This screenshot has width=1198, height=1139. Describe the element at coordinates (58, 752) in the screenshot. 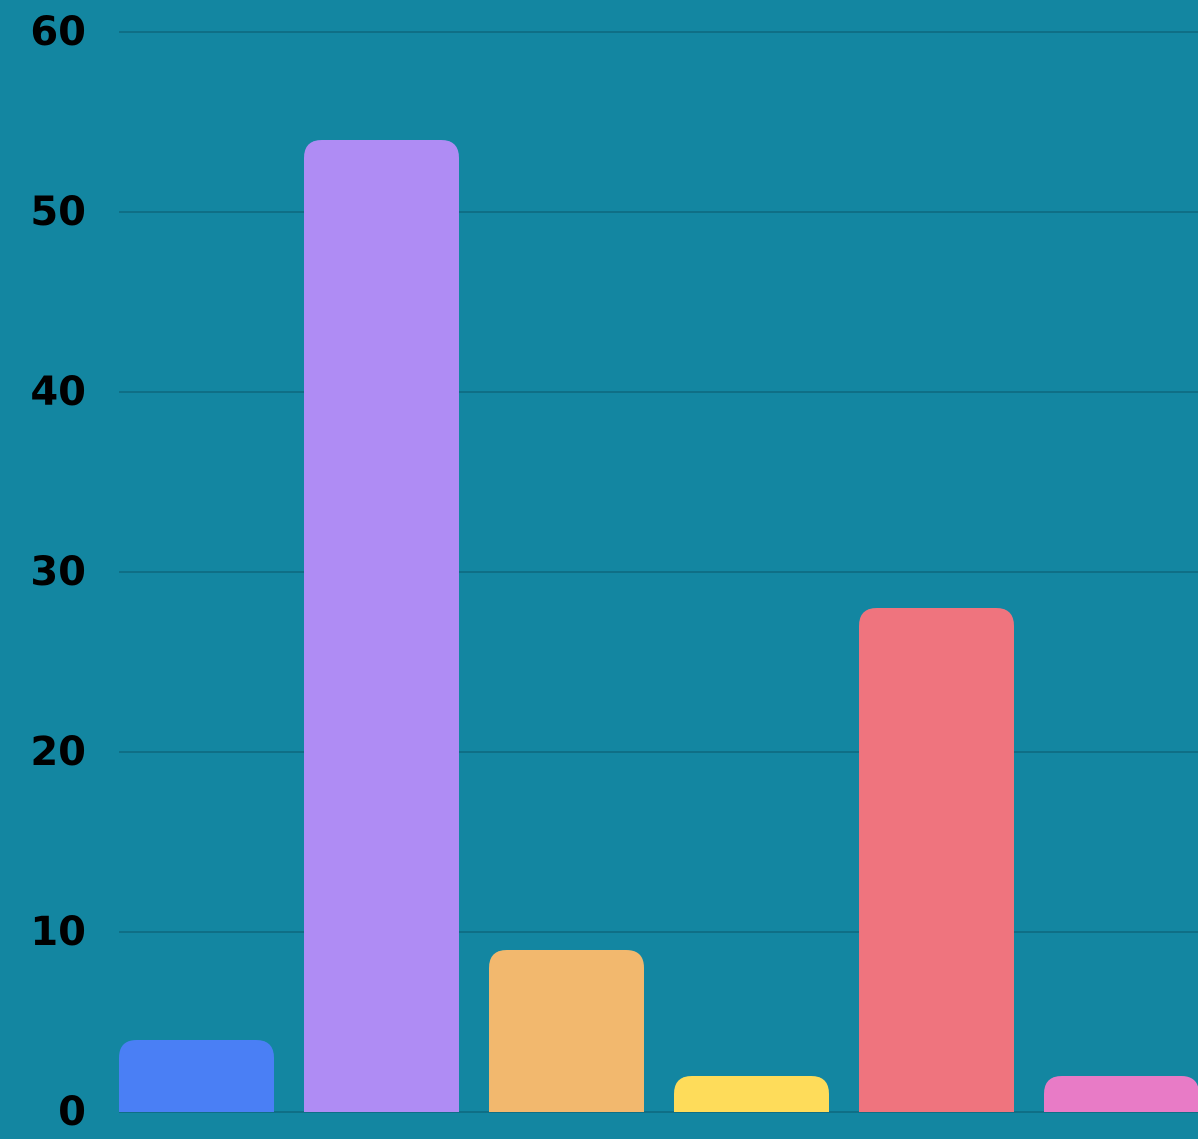

I see `y-tick-label: 20` at that location.